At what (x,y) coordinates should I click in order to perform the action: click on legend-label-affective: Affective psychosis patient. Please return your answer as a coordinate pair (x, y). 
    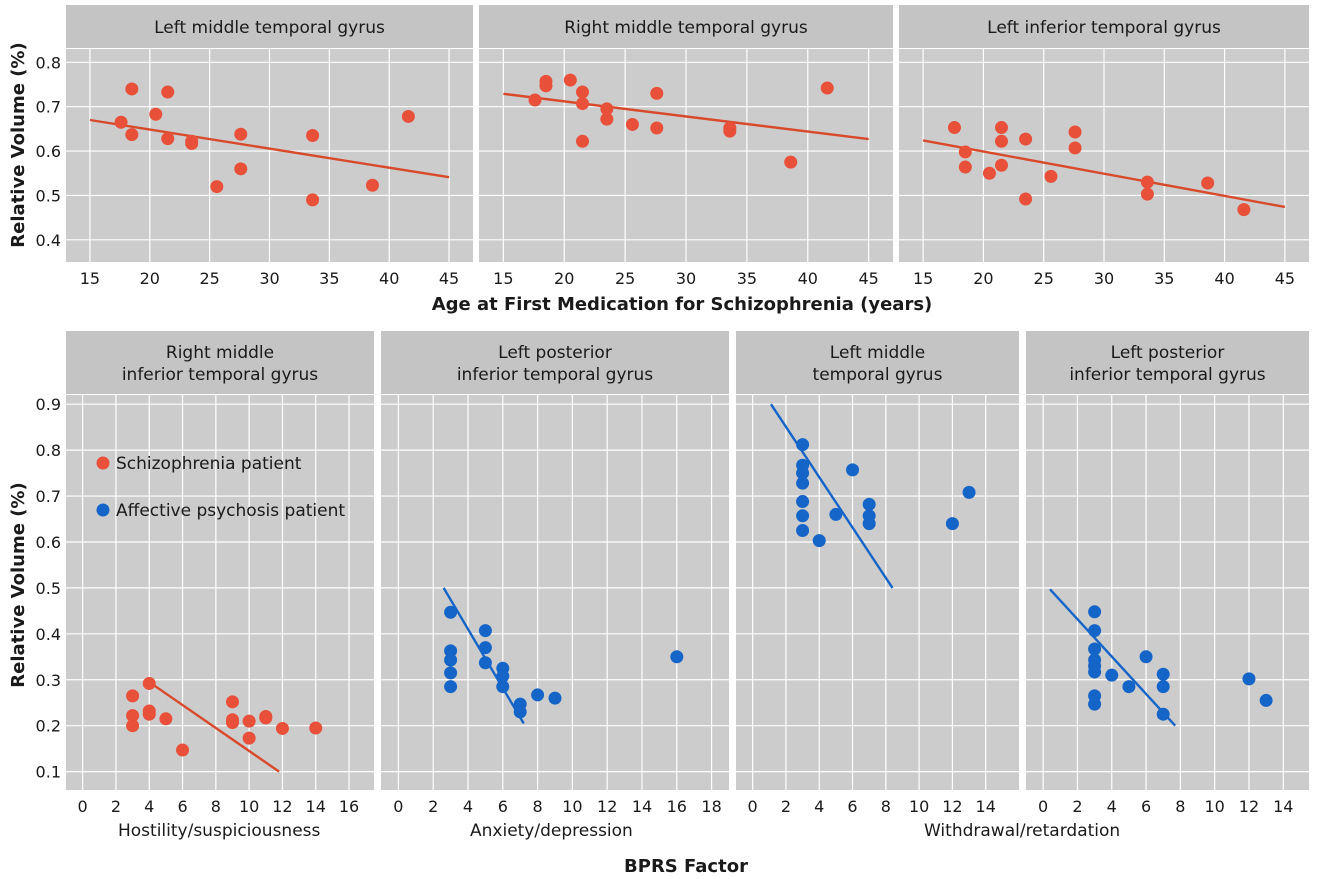
    Looking at the image, I should click on (230, 511).